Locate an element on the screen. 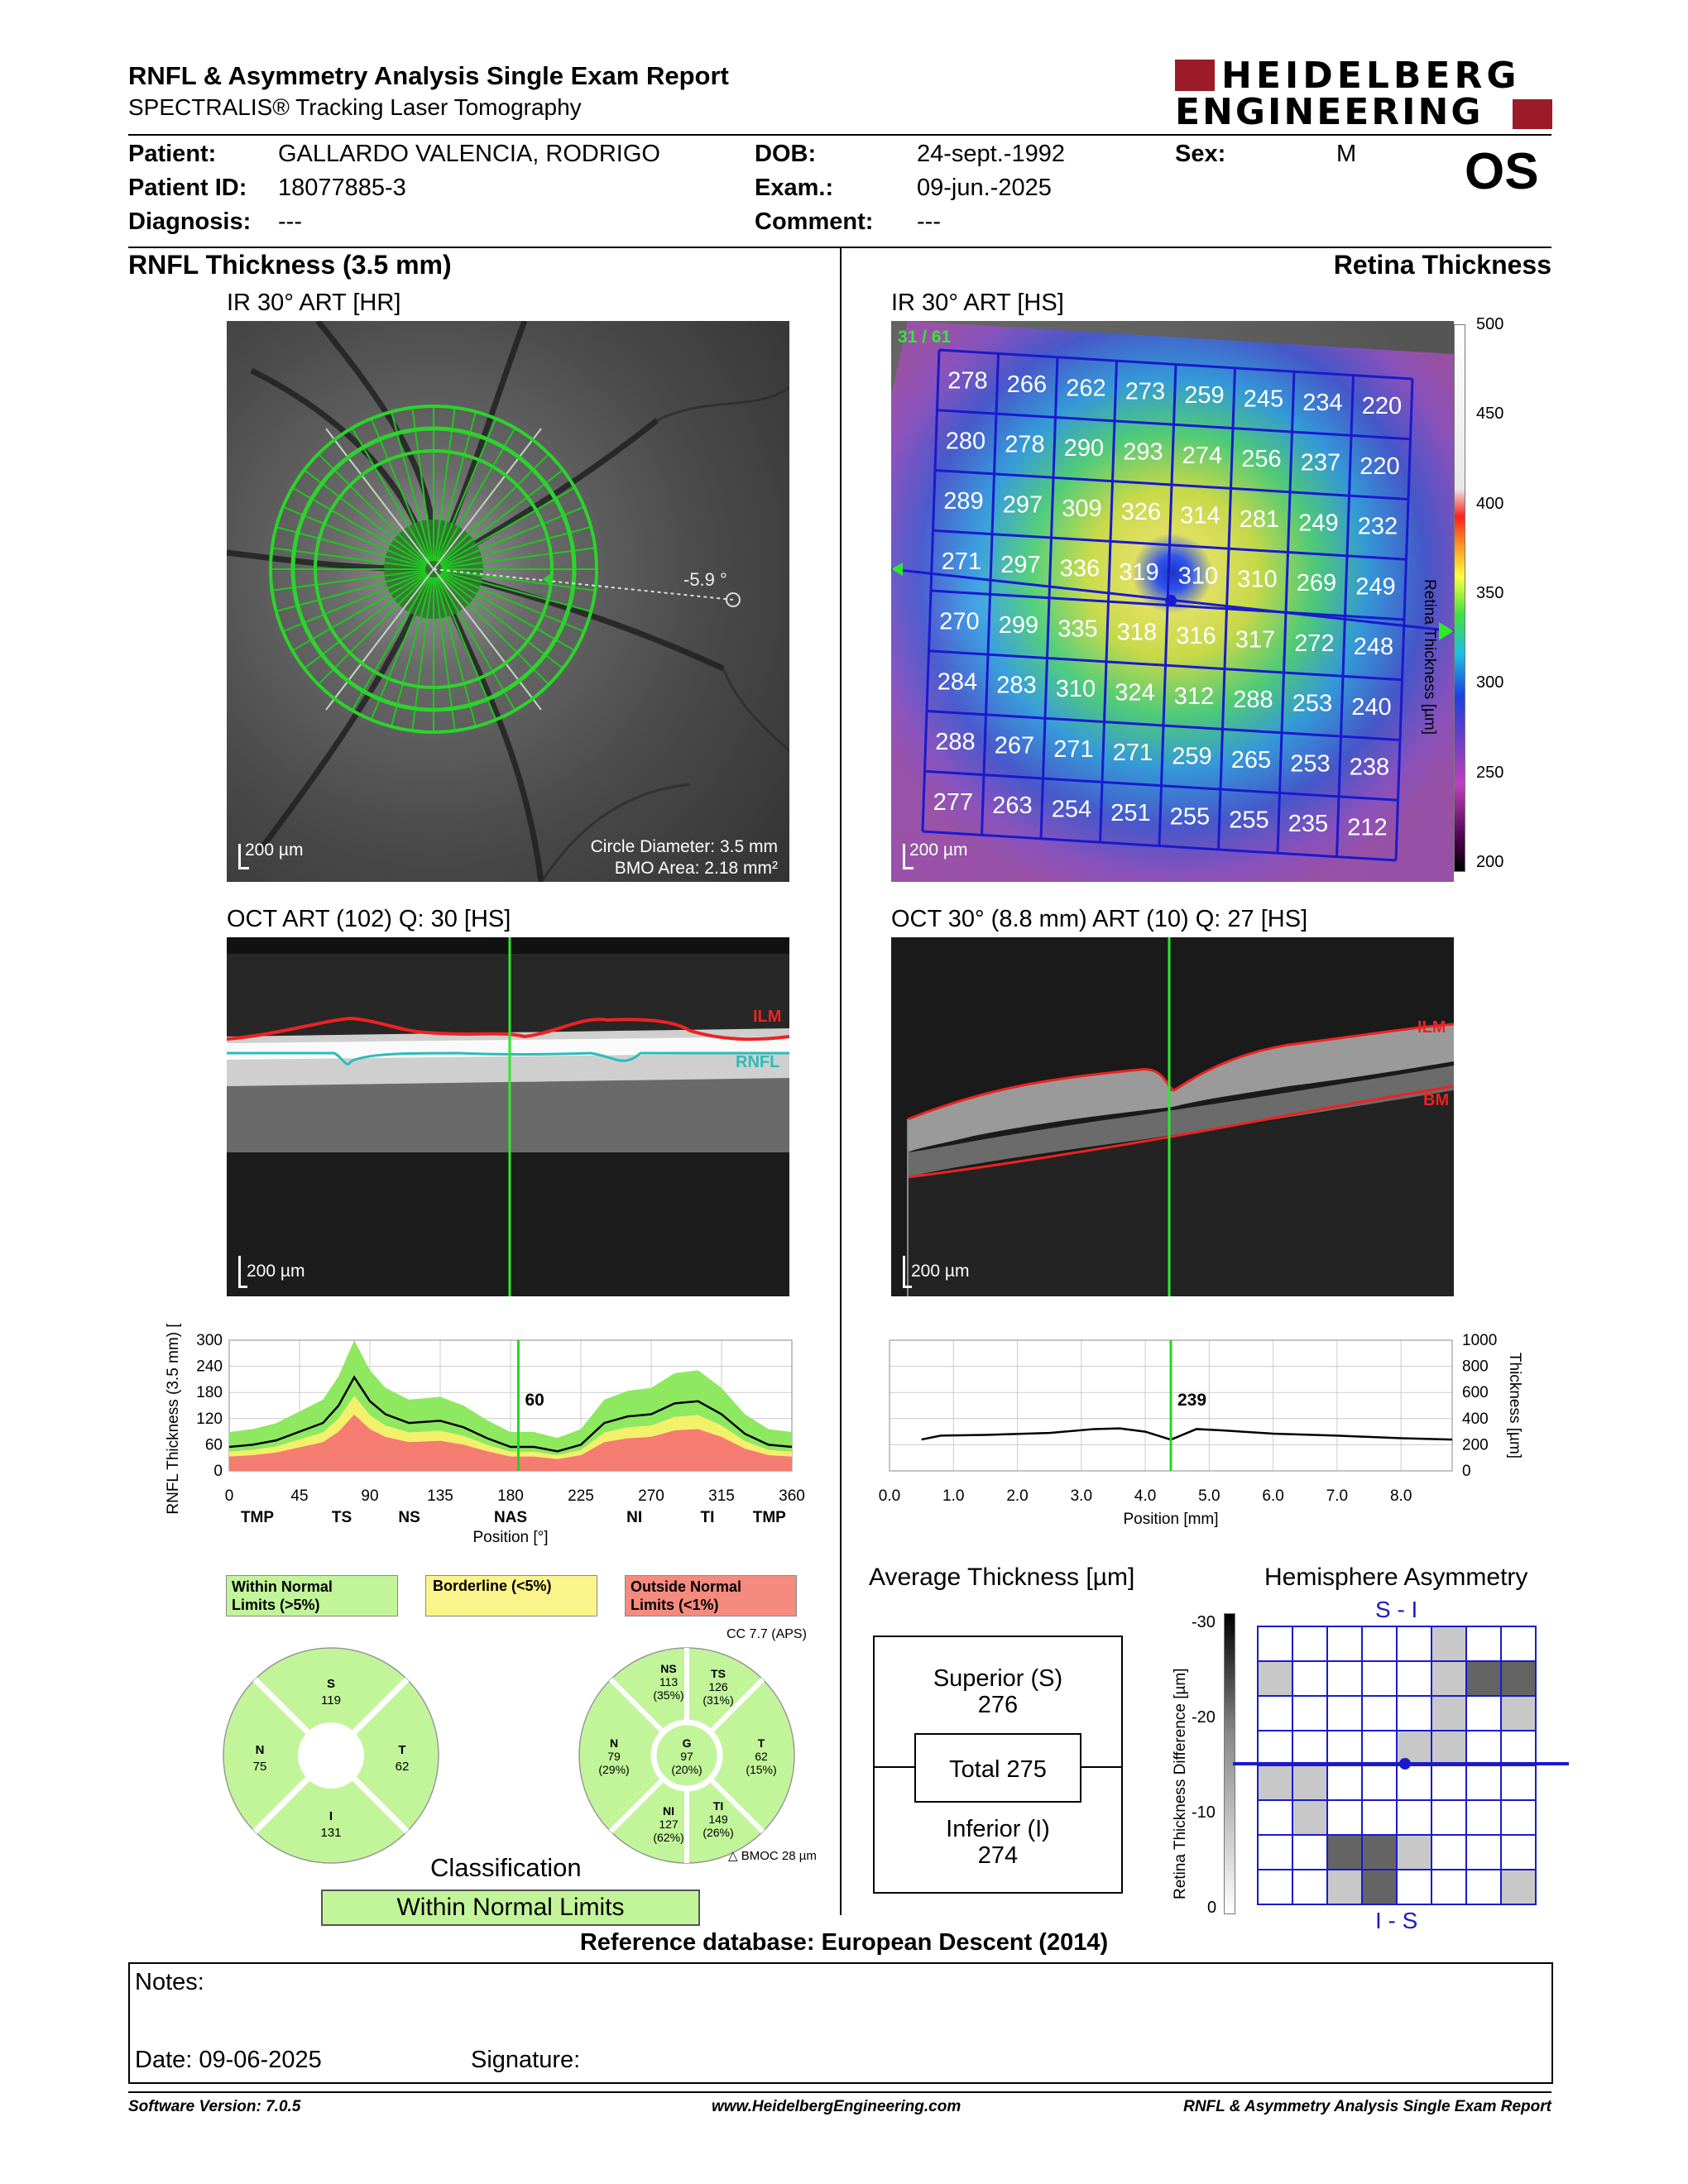  ir-left-title: IR 30° ART [HR] is located at coordinates (314, 303).